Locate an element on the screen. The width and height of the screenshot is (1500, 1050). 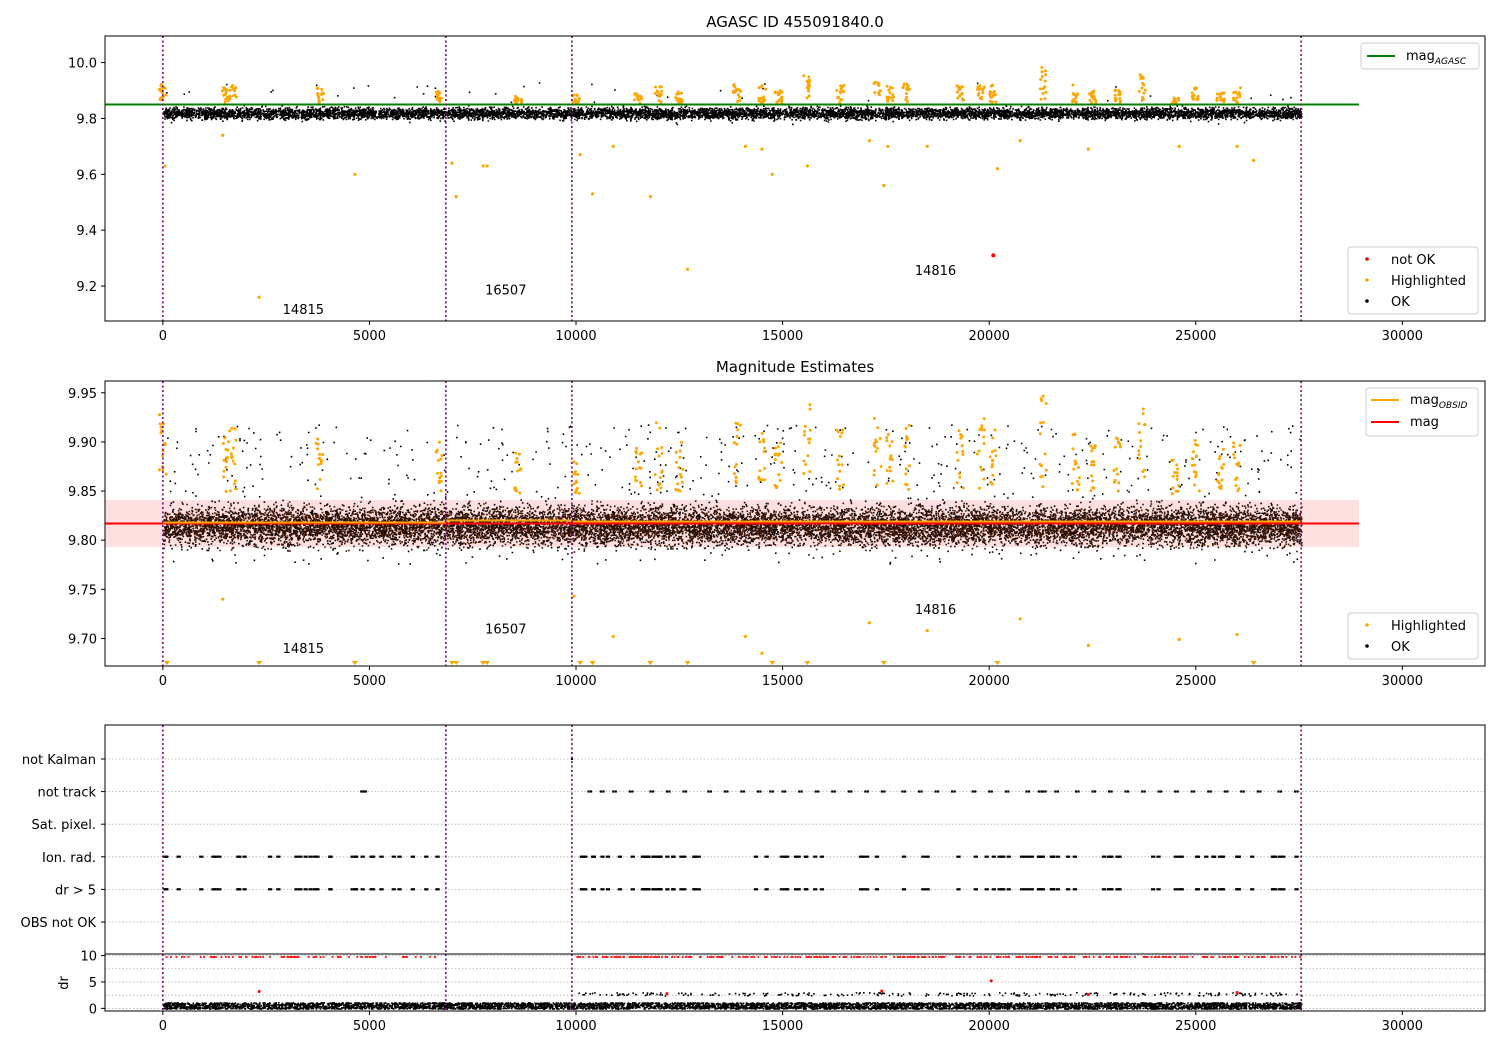
y-tick-label: 0 is located at coordinates (93, 1009).